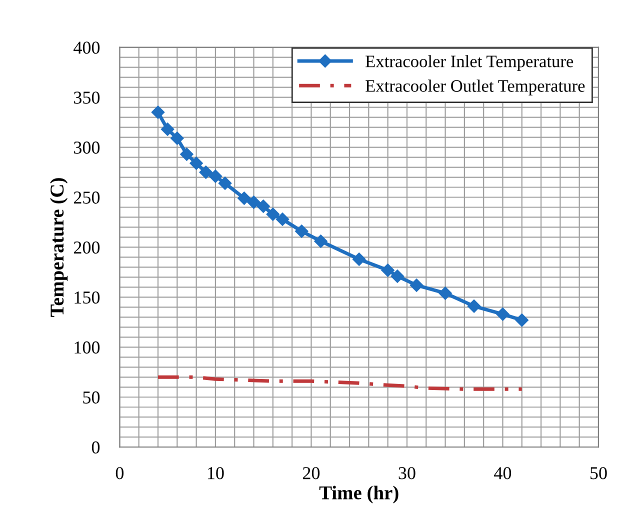 This screenshot has height=526, width=630. What do you see at coordinates (87, 247) in the screenshot?
I see `y-tick-label: 200` at bounding box center [87, 247].